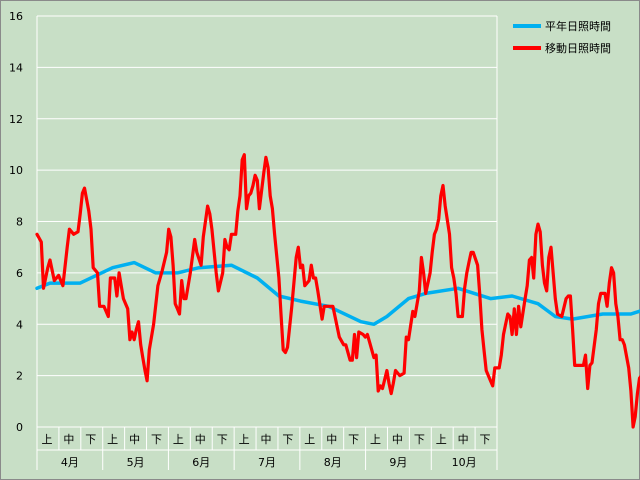 The height and width of the screenshot is (480, 640). I want to click on legend-label: 平年日照時間, so click(578, 26).